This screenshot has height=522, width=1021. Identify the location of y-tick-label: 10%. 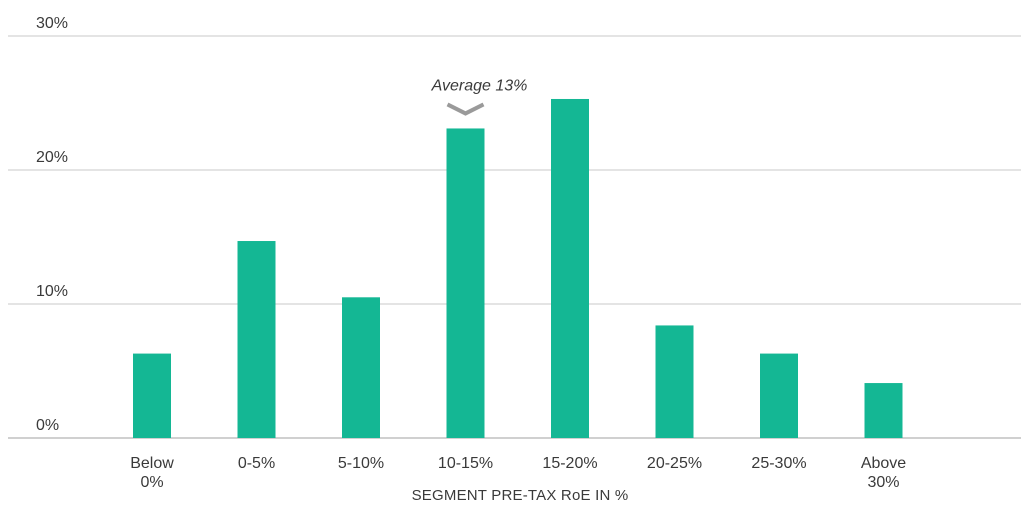
(52, 291).